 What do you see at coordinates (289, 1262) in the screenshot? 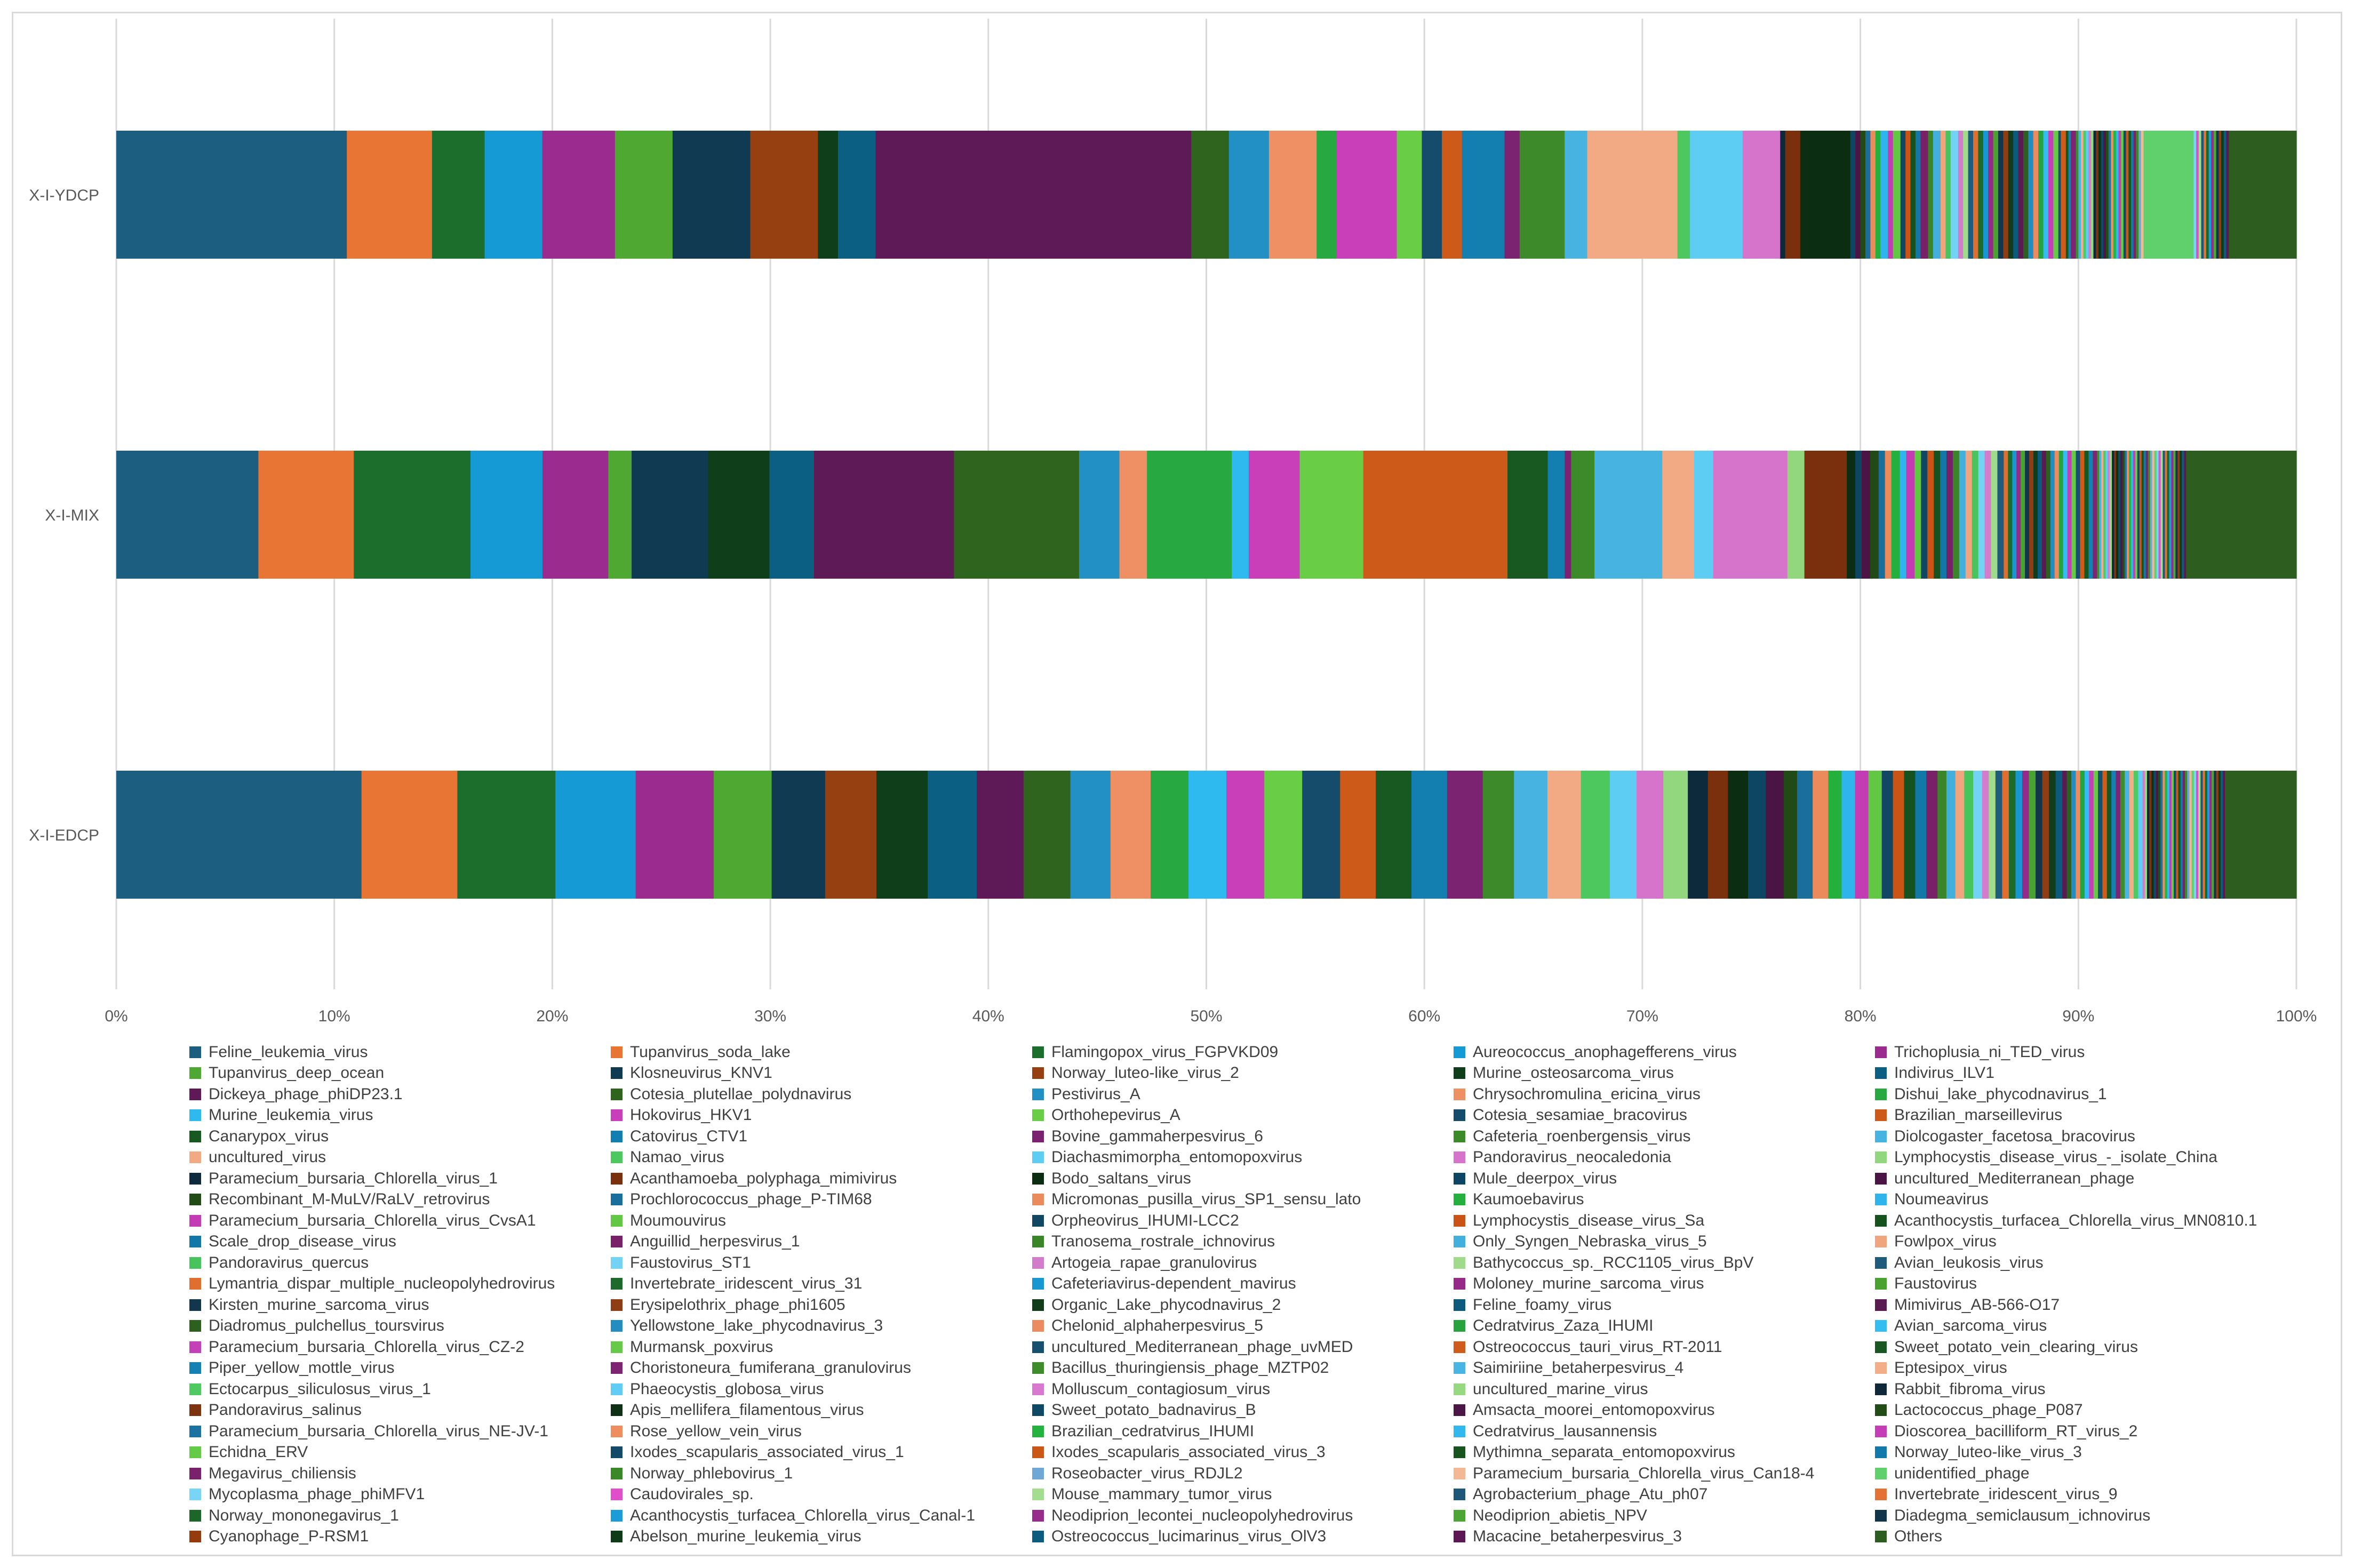
I see `legend-label: Pandoravirus_quercus` at bounding box center [289, 1262].